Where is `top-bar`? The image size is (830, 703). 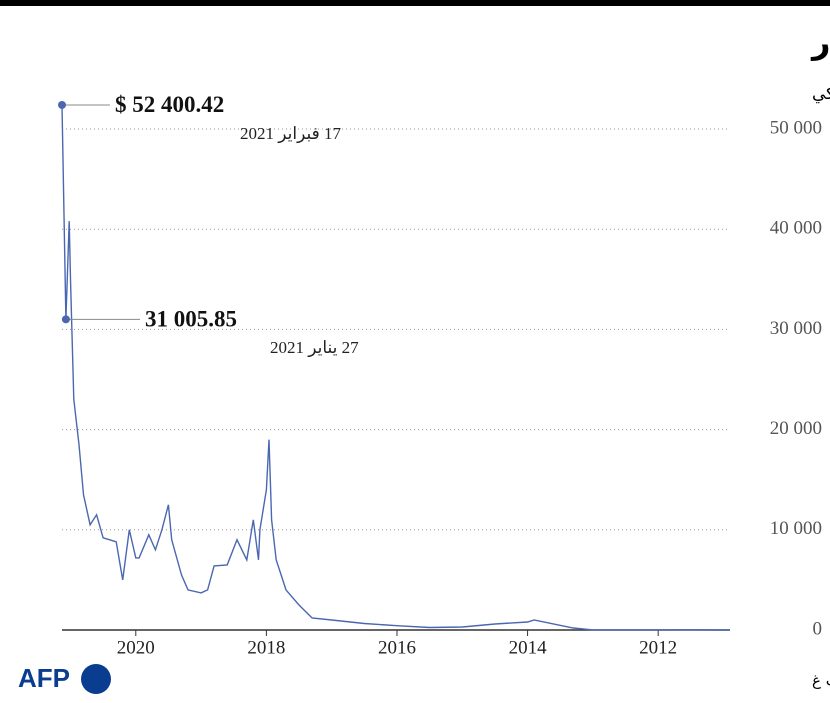 top-bar is located at coordinates (415, 3).